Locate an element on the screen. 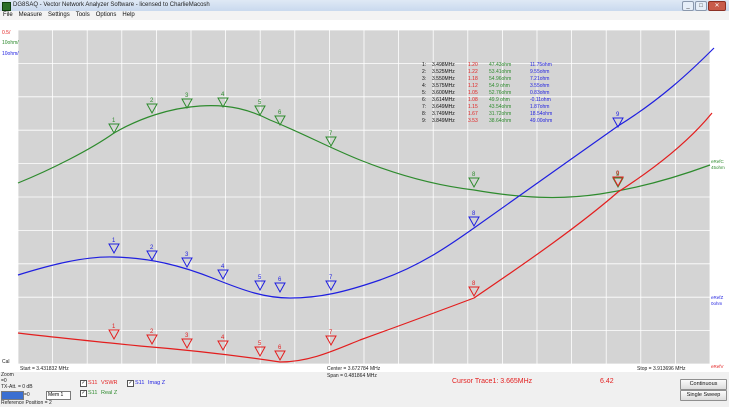  marker-label-blue-5: 5 is located at coordinates (260, 278).